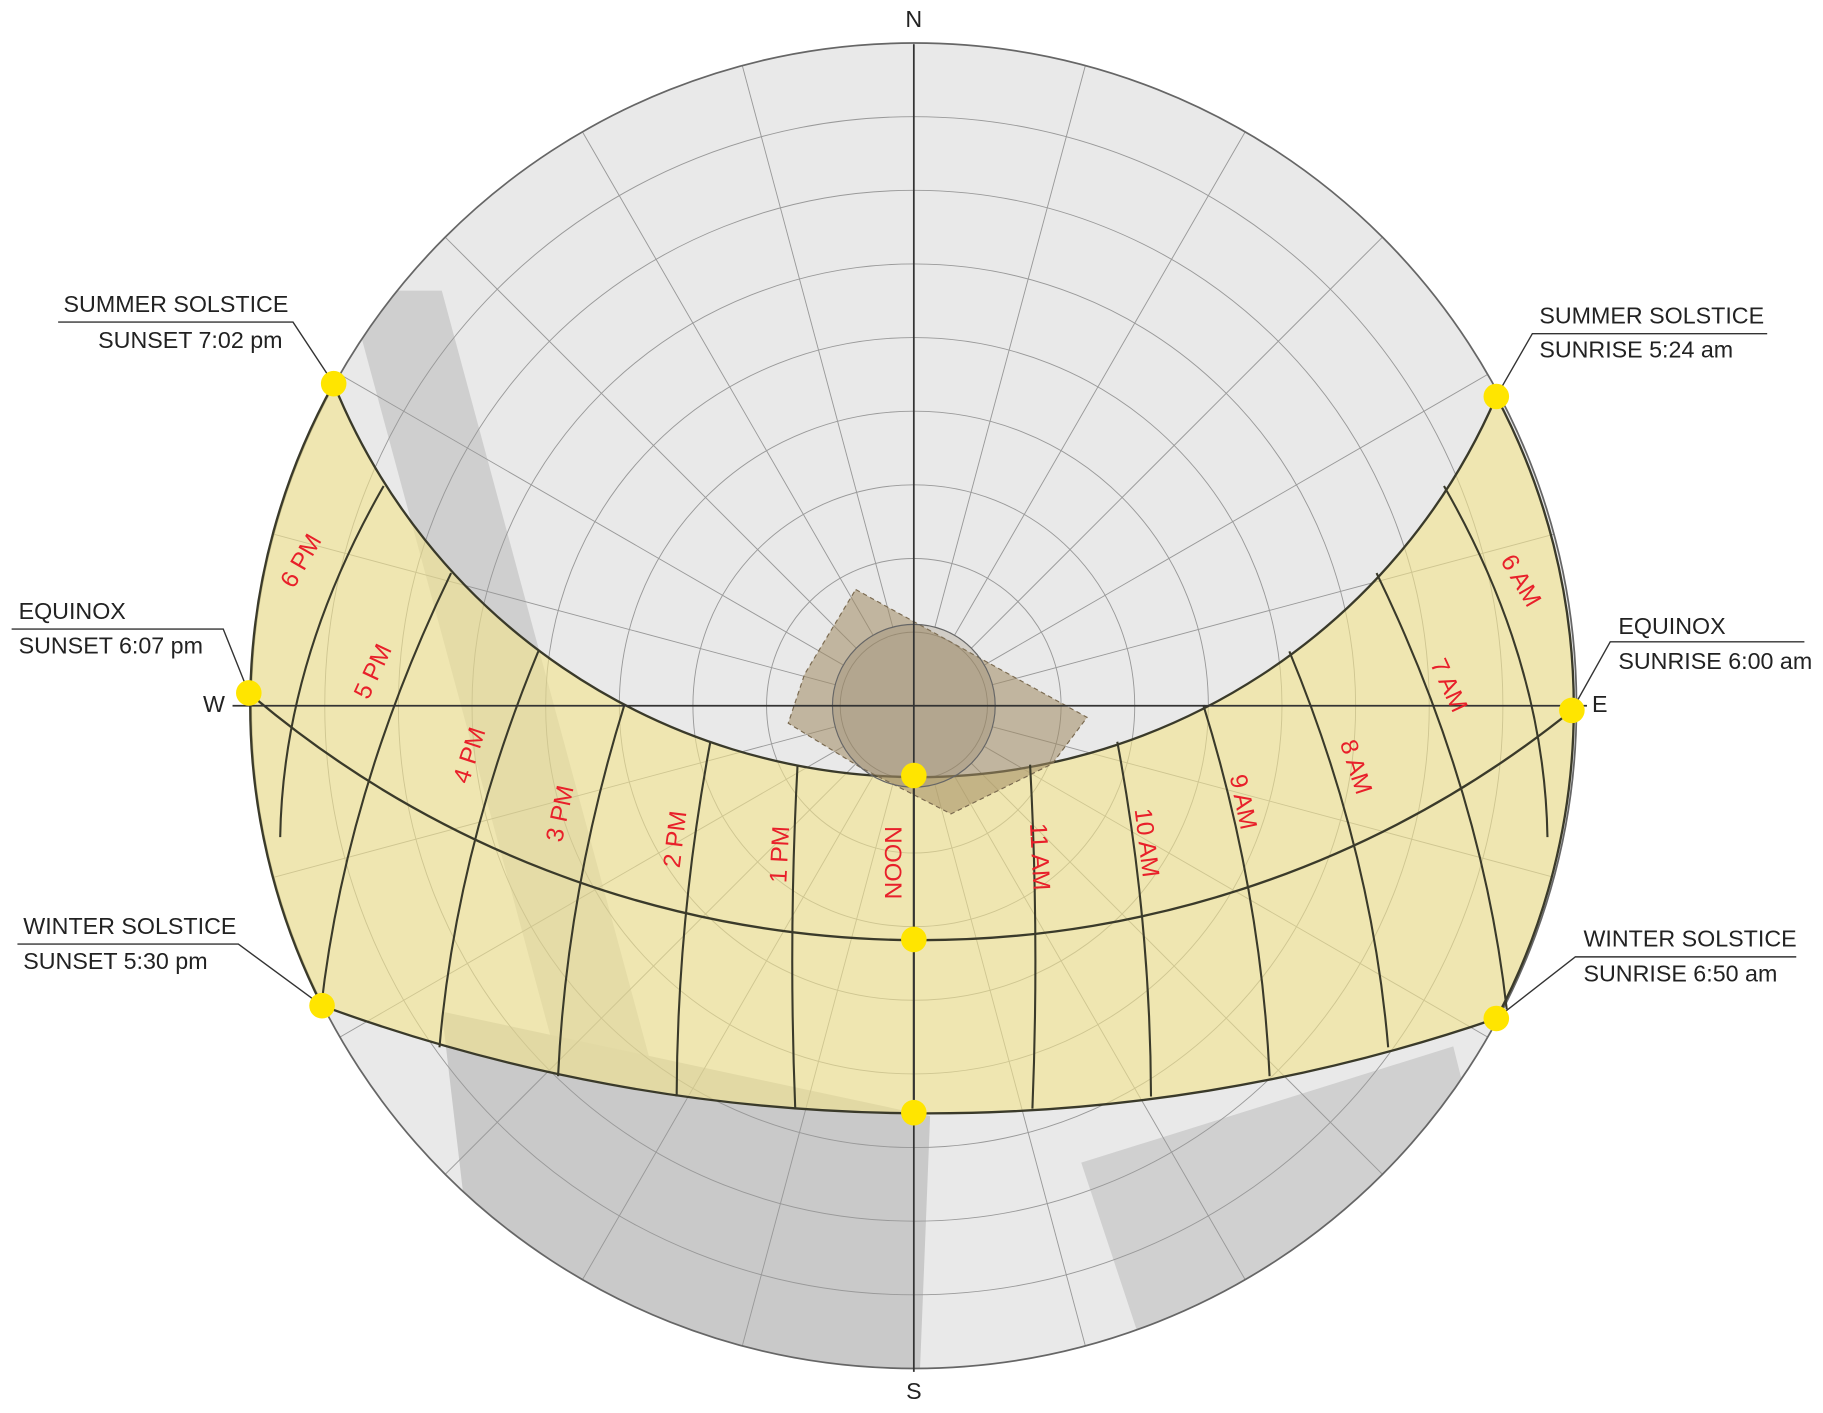 The height and width of the screenshot is (1413, 1823). I want to click on annotation-detail: SUNRISE 6:50 am, so click(1680, 974).